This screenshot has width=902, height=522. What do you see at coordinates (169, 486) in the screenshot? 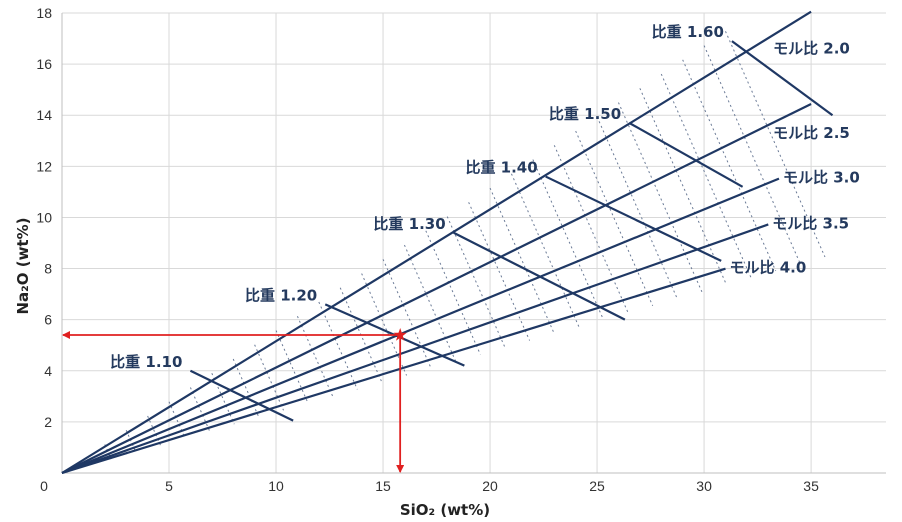
I see `x-tick-label: 5` at bounding box center [169, 486].